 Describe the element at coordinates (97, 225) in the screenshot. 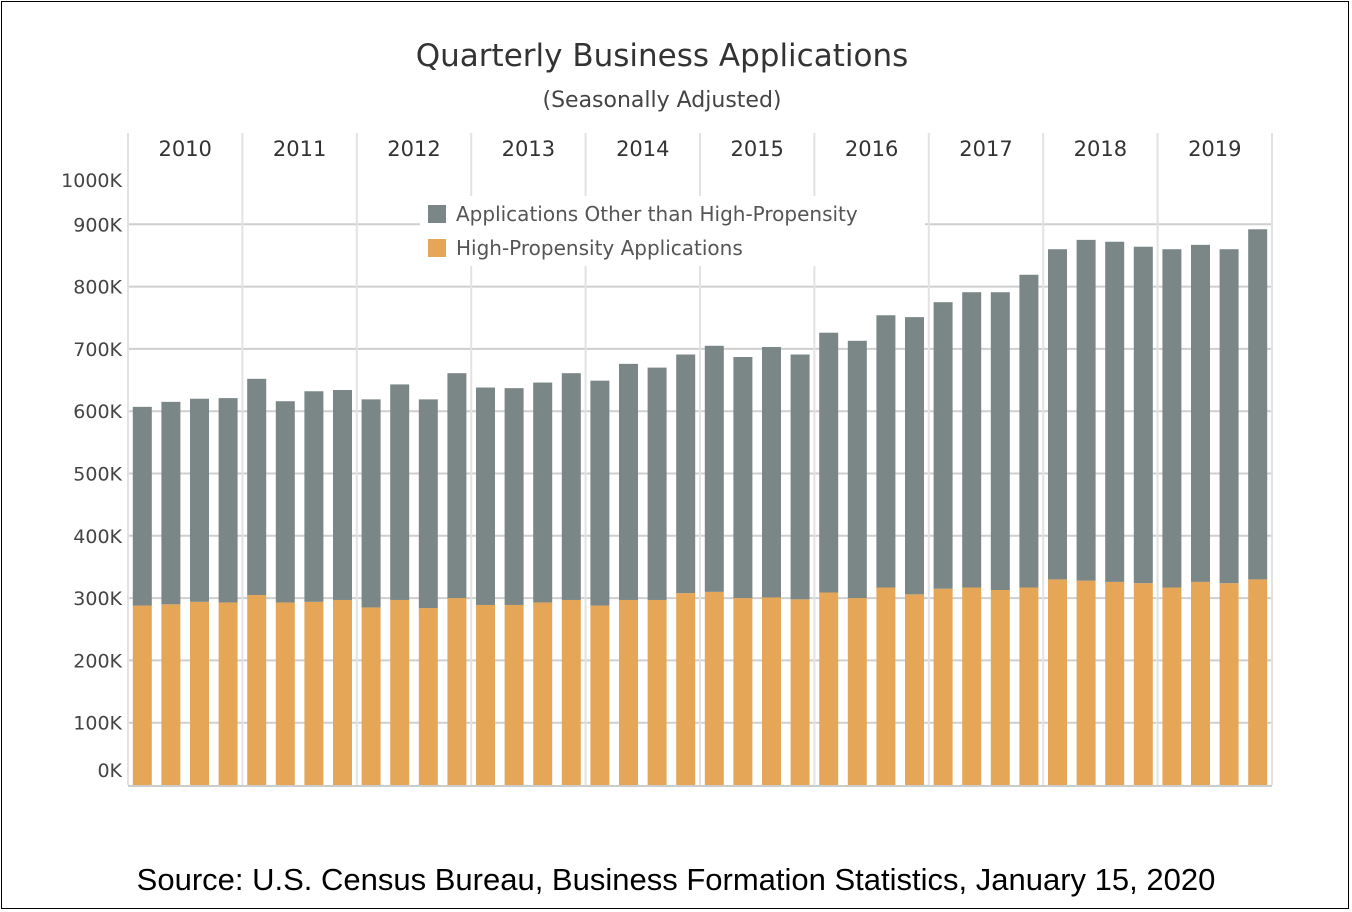

I see `y-tick-label: 900K` at that location.